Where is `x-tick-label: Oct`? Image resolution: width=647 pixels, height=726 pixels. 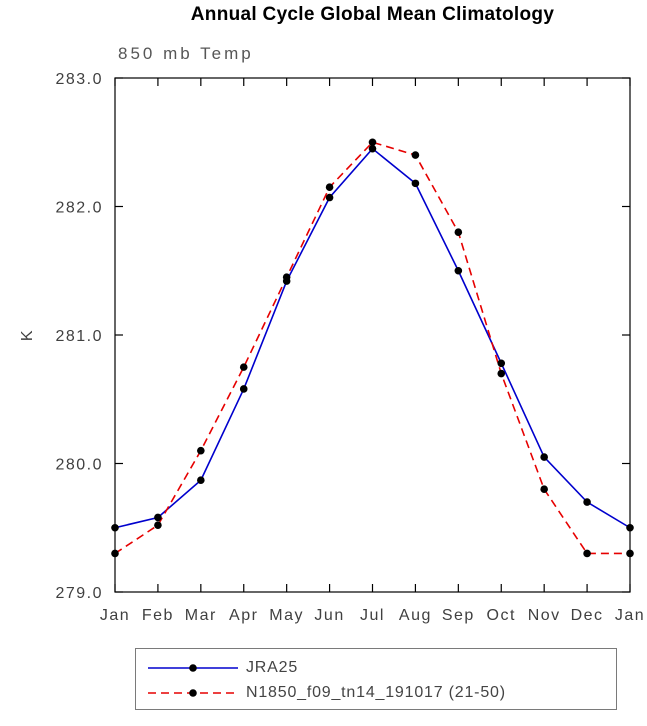 x-tick-label: Oct is located at coordinates (501, 615).